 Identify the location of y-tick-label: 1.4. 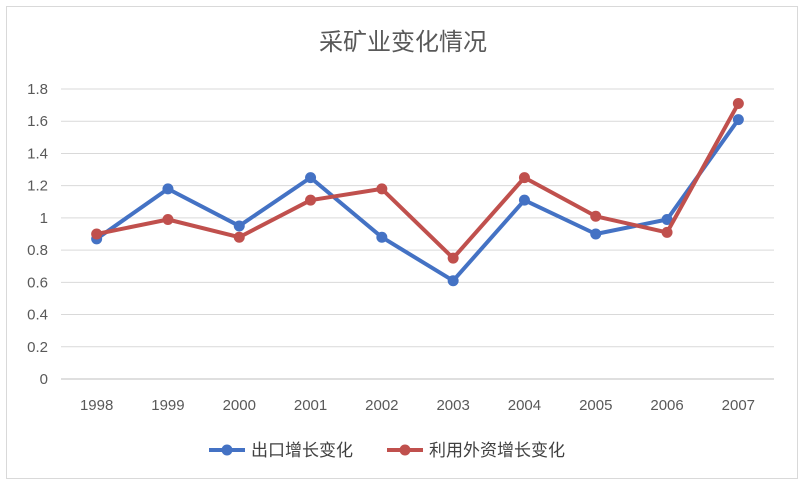
(37, 153).